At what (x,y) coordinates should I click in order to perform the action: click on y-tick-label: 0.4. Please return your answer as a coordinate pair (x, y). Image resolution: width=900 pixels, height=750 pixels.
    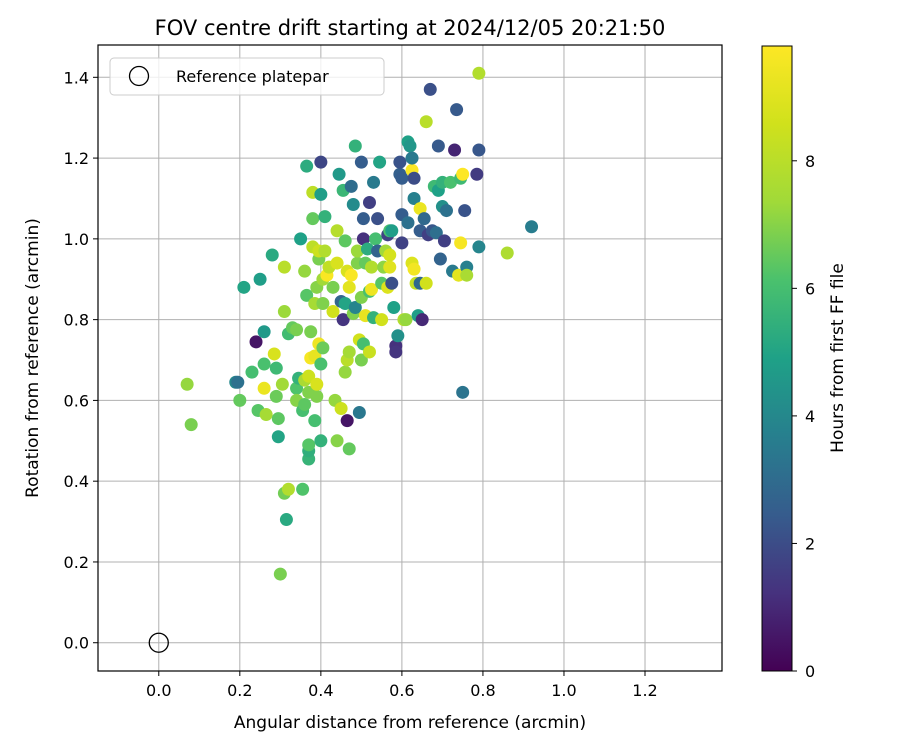
    Looking at the image, I should click on (76, 481).